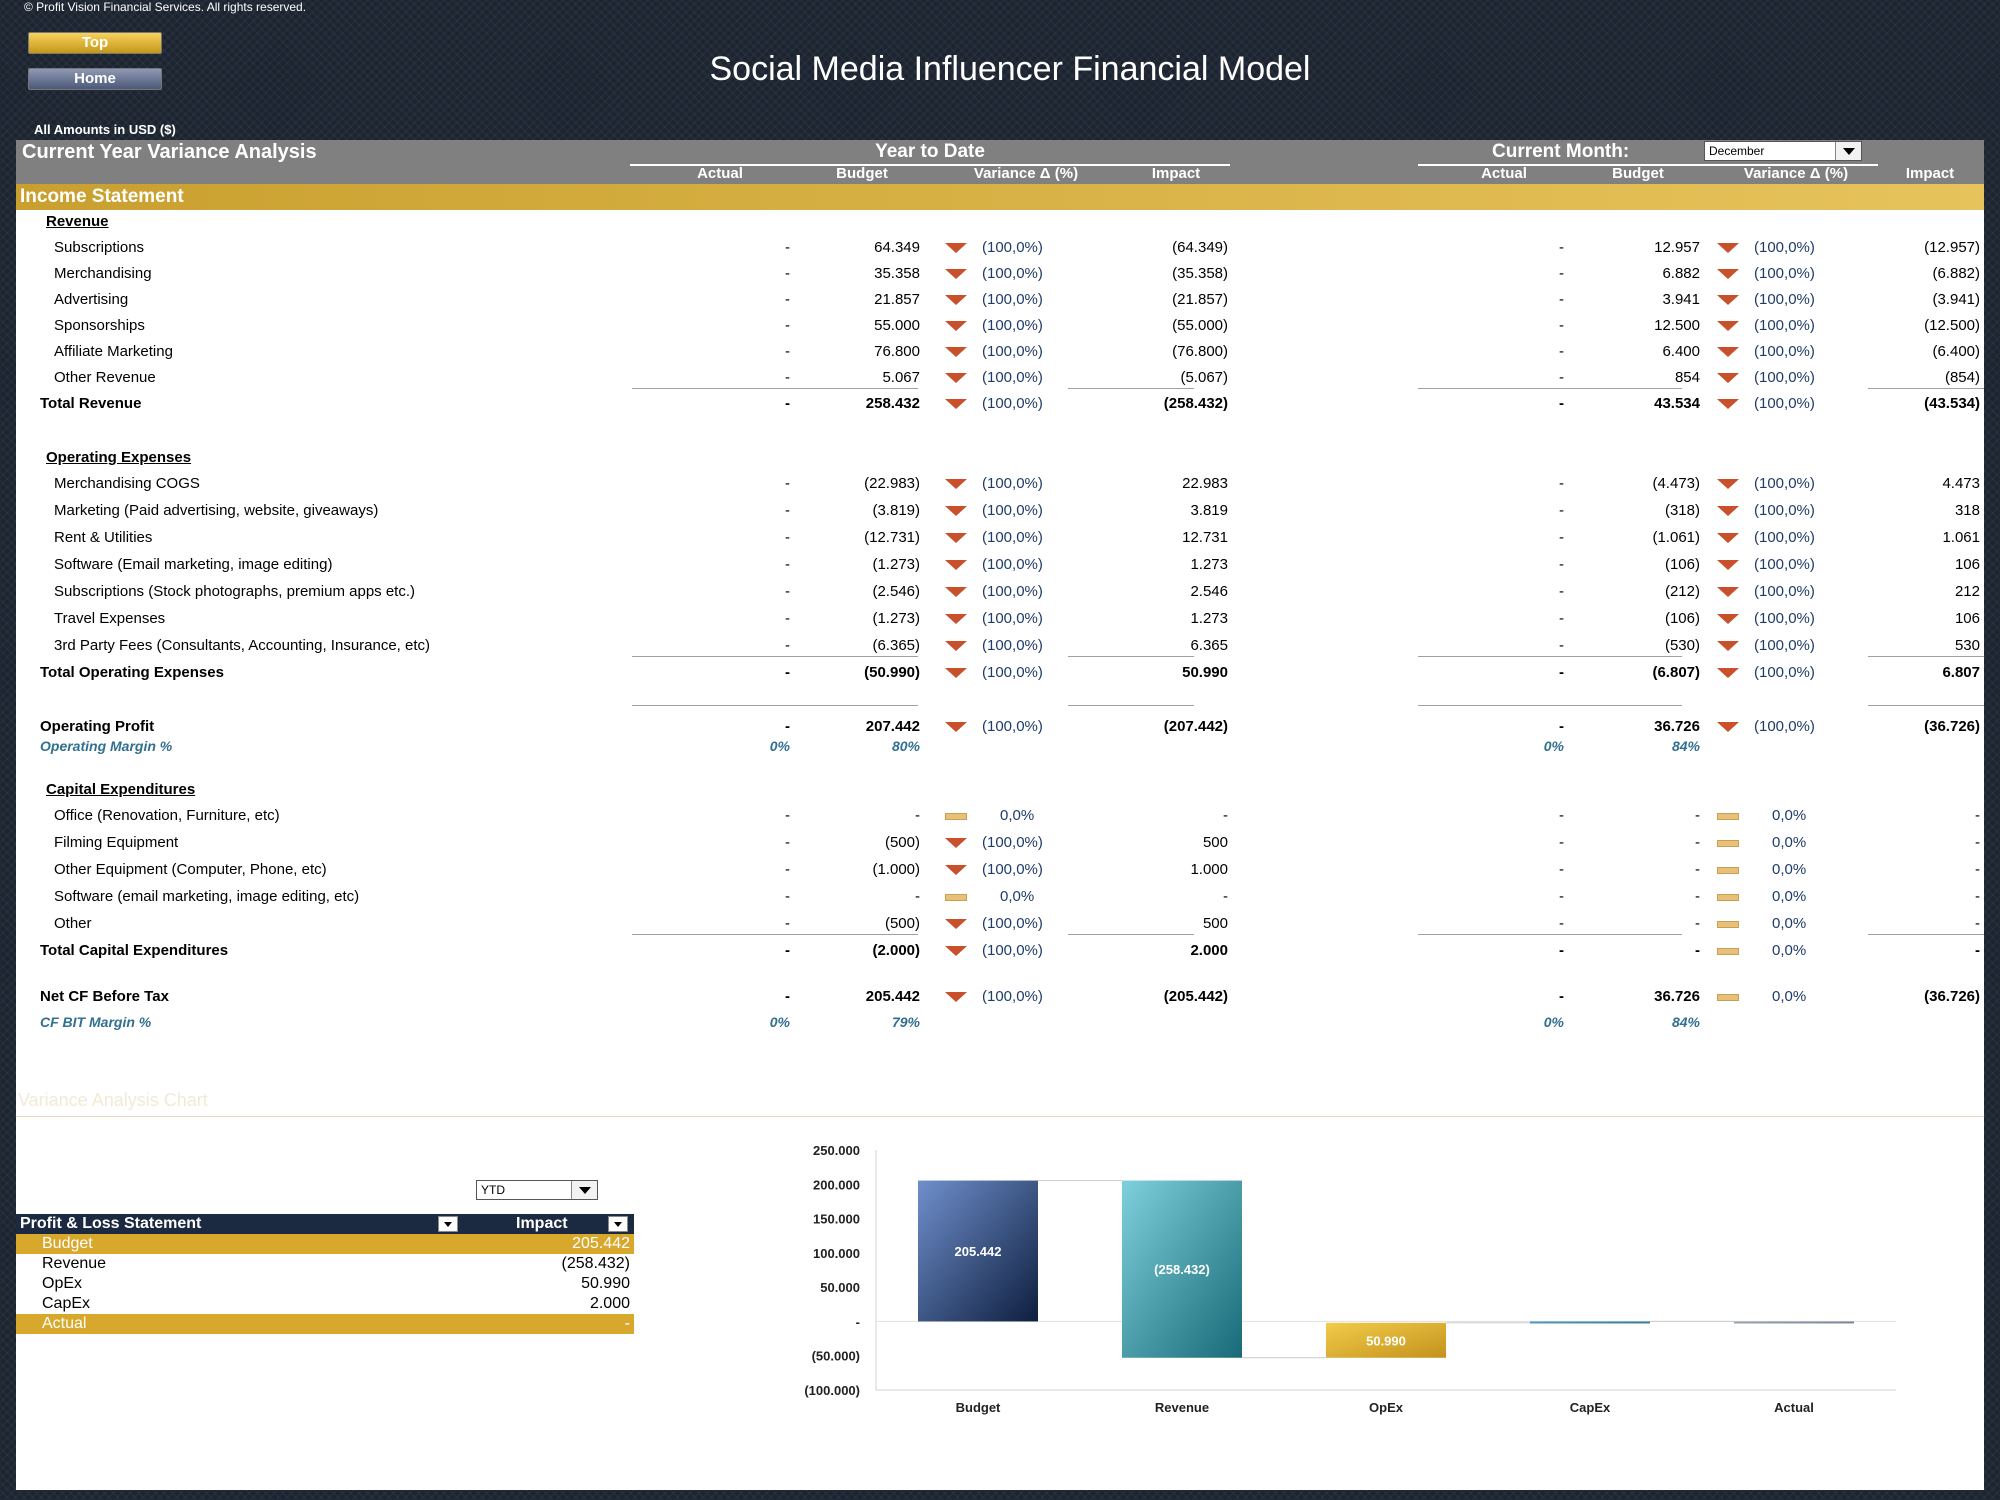  Describe the element at coordinates (1209, 950) in the screenshot. I see `cell-yi: 2.000` at that location.